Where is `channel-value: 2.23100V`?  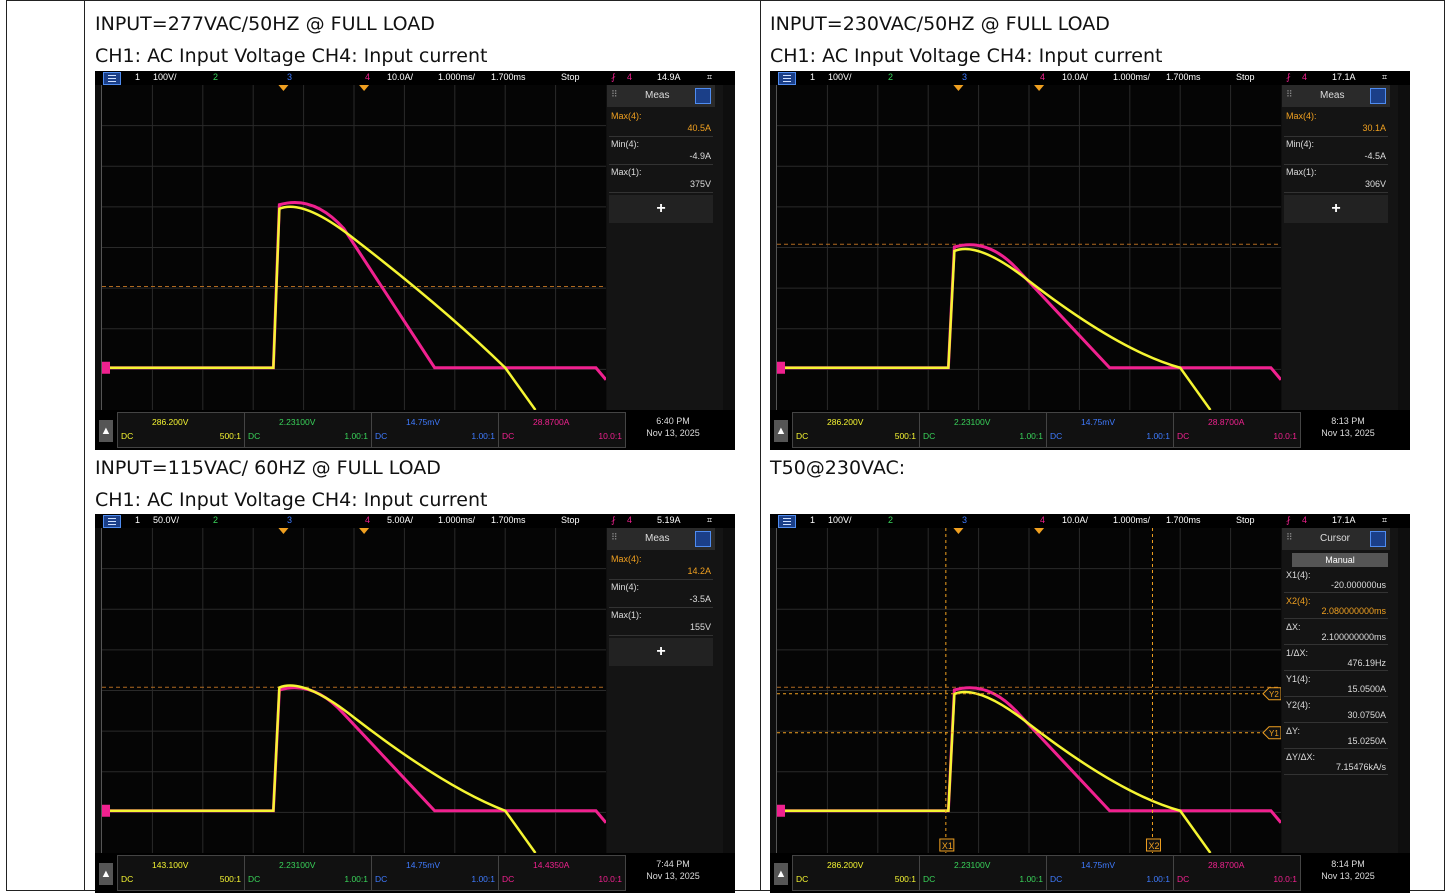
channel-value: 2.23100V is located at coordinates (297, 422).